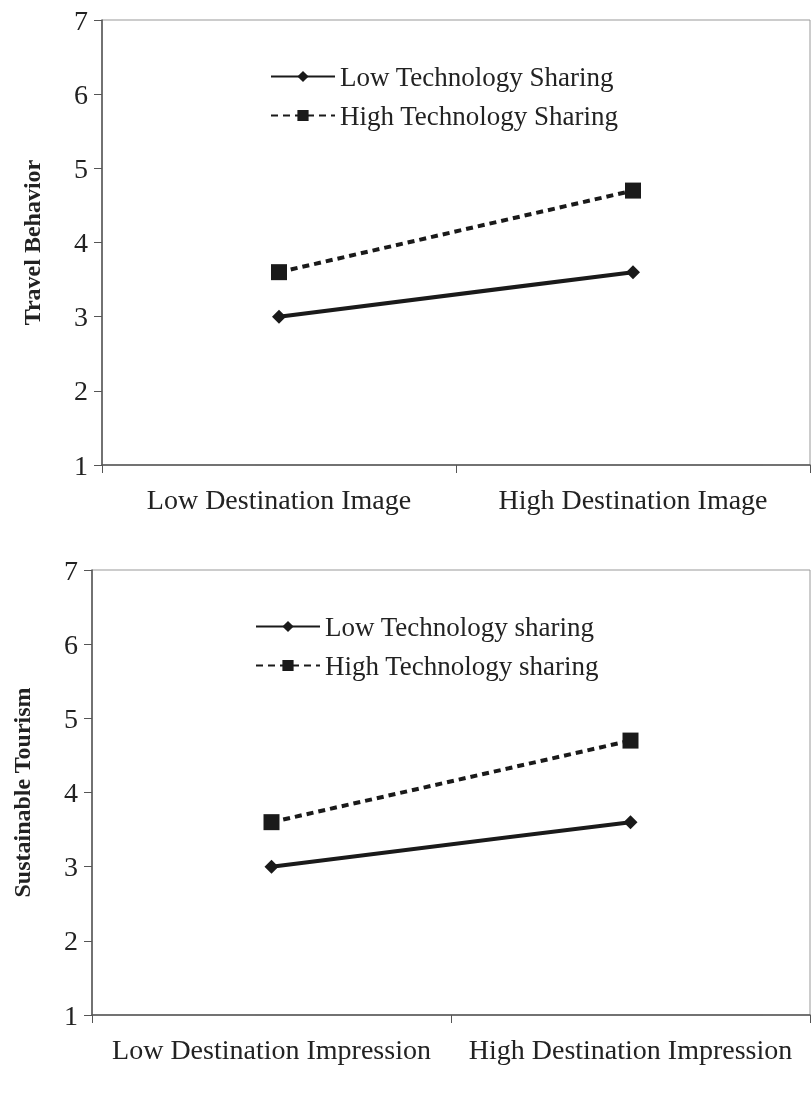 This screenshot has height=1110, width=812. I want to click on legend-label: High Technology Sharing, so click(479, 115).